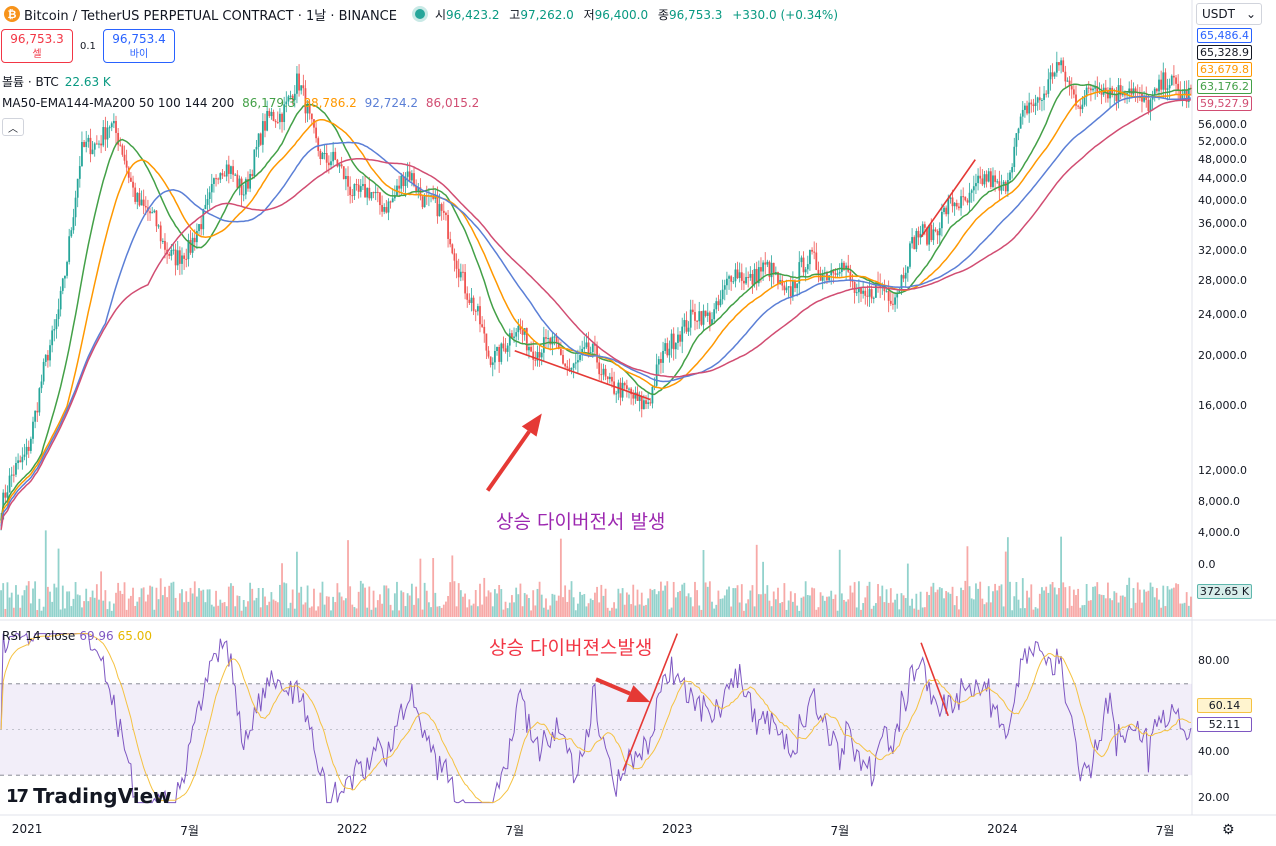  Describe the element at coordinates (56, 81) in the screenshot. I see `volume-legend: 볼륨 · BTC 22.63 K` at that location.